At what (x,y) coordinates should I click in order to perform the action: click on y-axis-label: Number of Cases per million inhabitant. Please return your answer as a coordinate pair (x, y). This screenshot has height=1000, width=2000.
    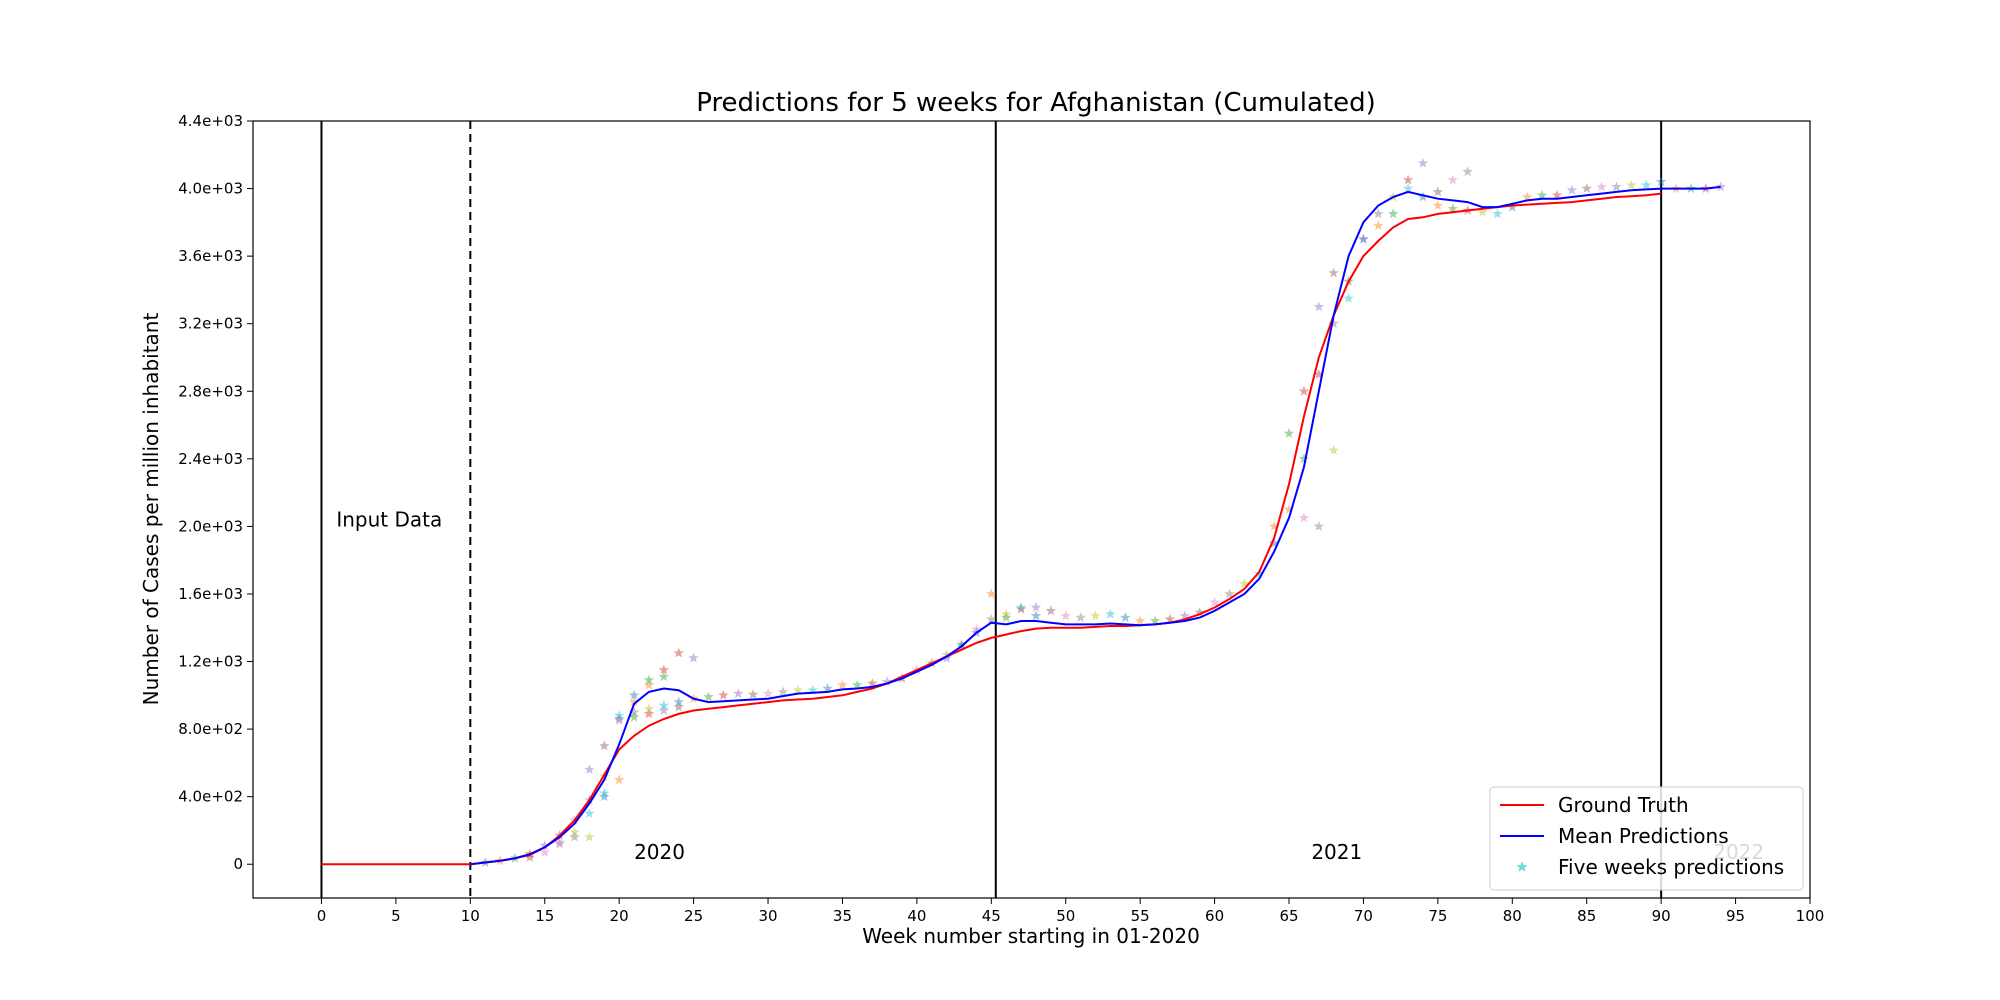
    Looking at the image, I should click on (151, 509).